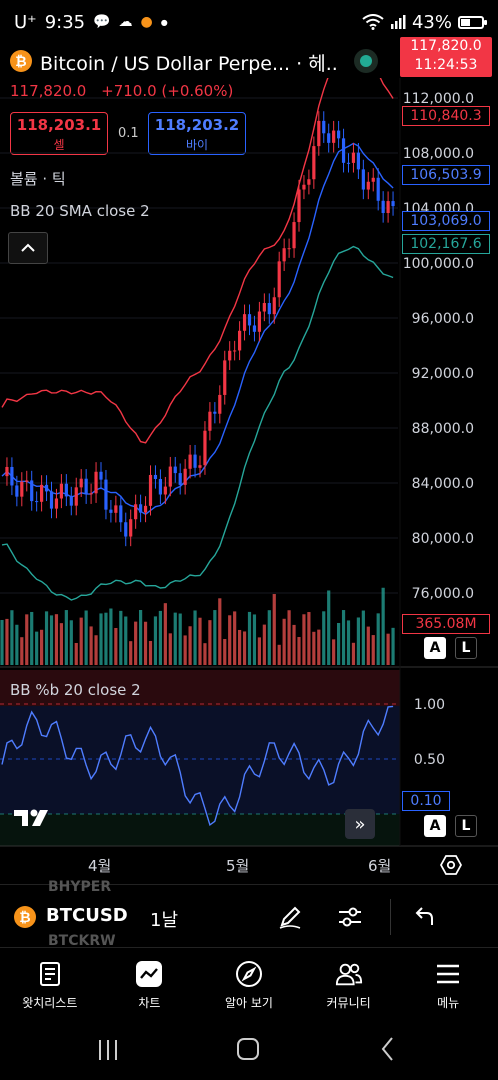 The width and height of the screenshot is (498, 1080). Describe the element at coordinates (448, 986) in the screenshot. I see `nav-menu: 메뉴` at that location.